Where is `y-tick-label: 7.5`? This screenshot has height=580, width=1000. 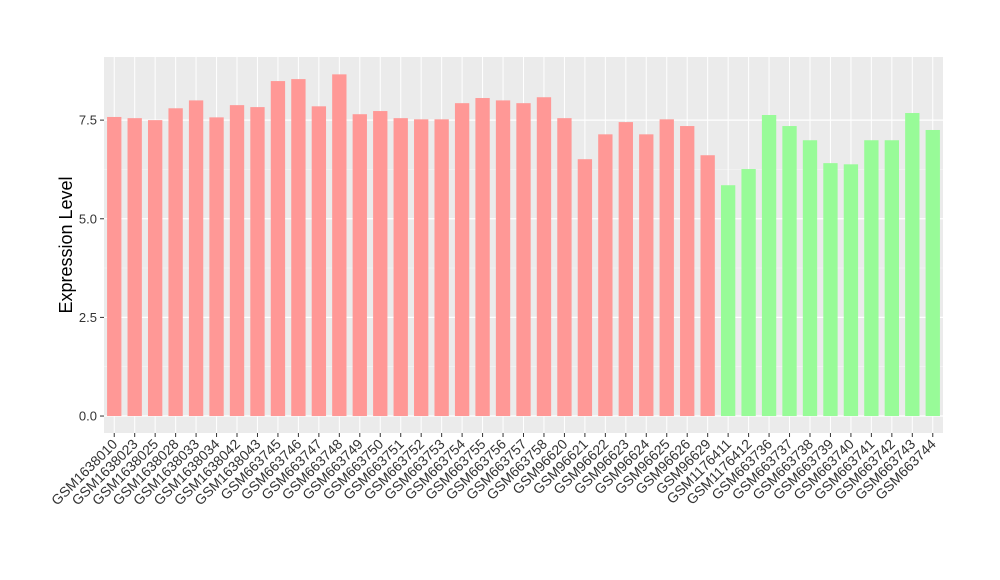 y-tick-label: 7.5 is located at coordinates (88, 120).